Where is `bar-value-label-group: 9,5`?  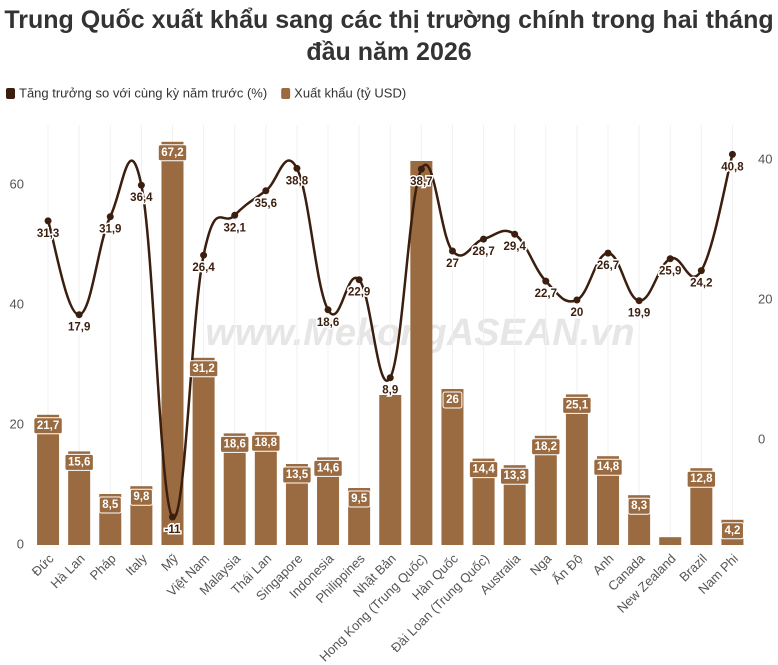
bar-value-label-group: 9,5 is located at coordinates (359, 499).